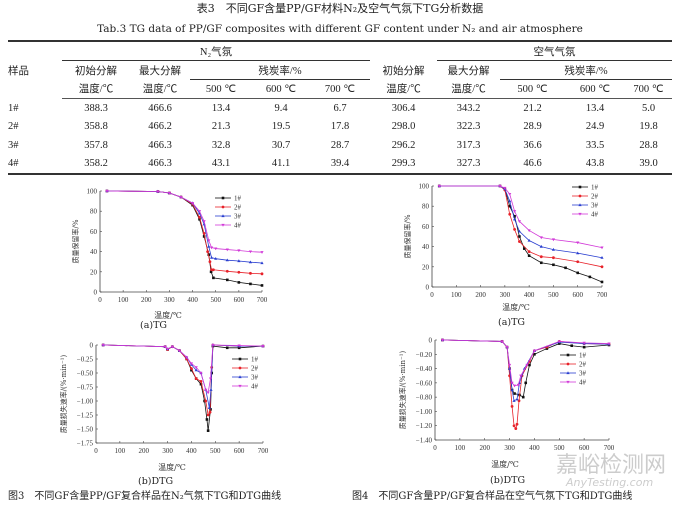 This screenshot has height=505, width=680. What do you see at coordinates (492, 496) in the screenshot?
I see `figure4-caption: 图4 不同GF含量PP/GF复合样品在空气气氛下TG和DTG曲线` at bounding box center [492, 496].